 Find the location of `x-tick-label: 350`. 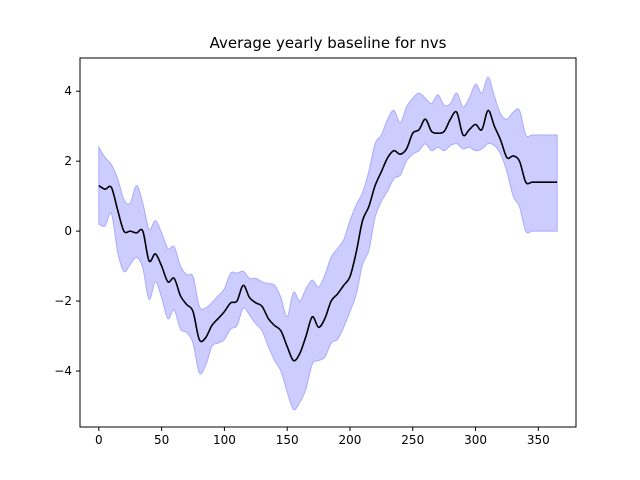

x-tick-label: 350 is located at coordinates (538, 440).